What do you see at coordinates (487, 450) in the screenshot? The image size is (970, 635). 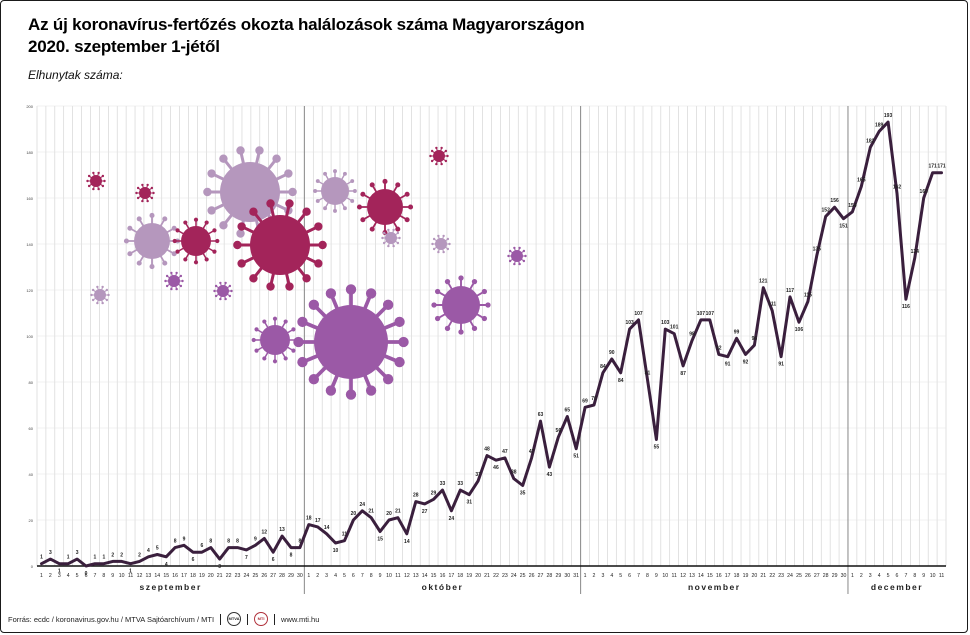 I see `data-label: 48` at bounding box center [487, 450].